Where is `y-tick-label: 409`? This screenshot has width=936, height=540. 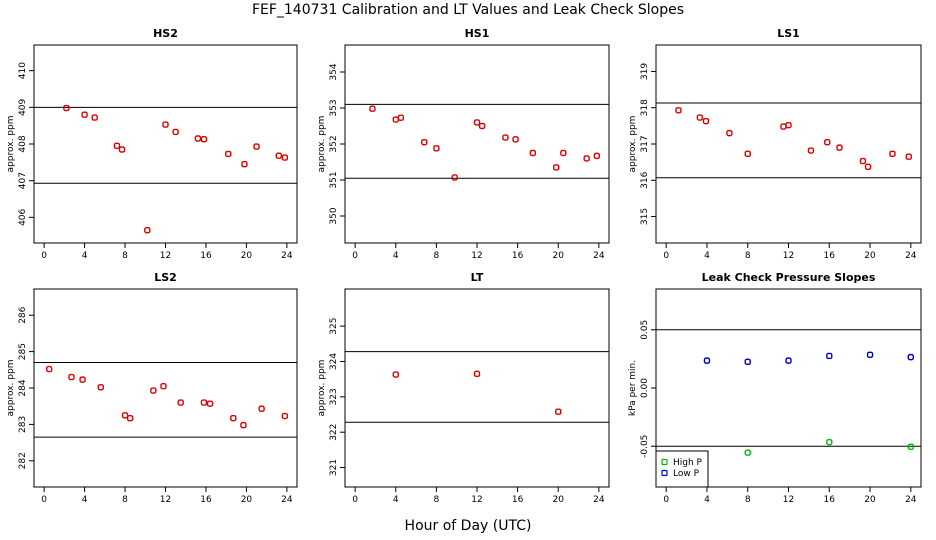 y-tick-label: 409 is located at coordinates (23, 106).